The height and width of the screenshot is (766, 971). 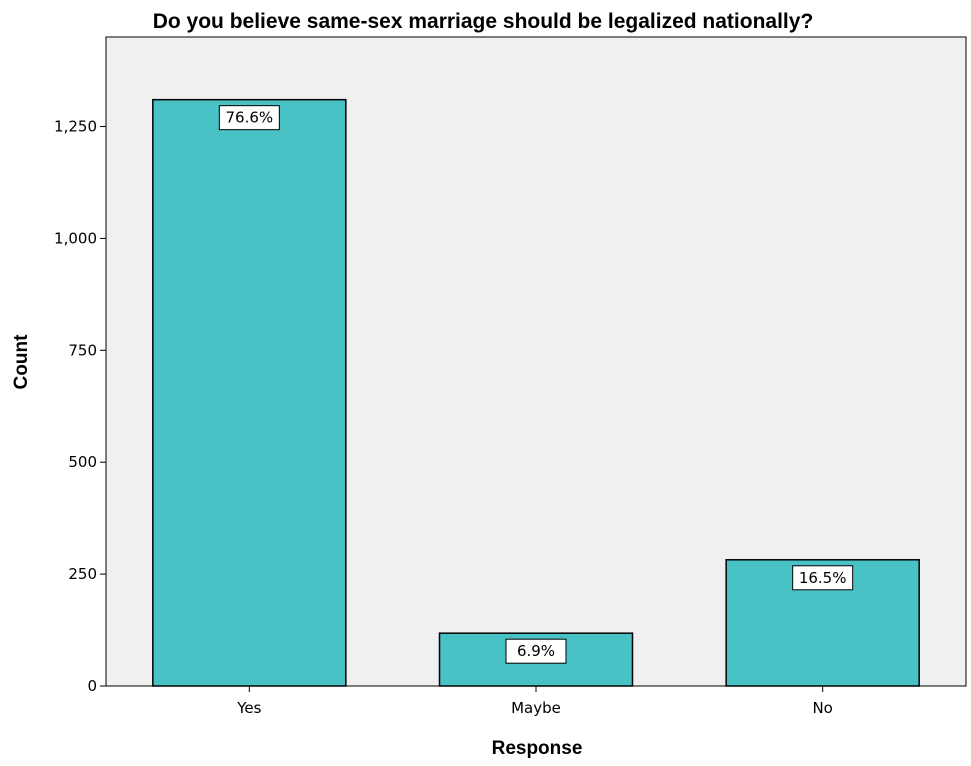 I want to click on data-label-yes: 76.6%, so click(x=250, y=118).